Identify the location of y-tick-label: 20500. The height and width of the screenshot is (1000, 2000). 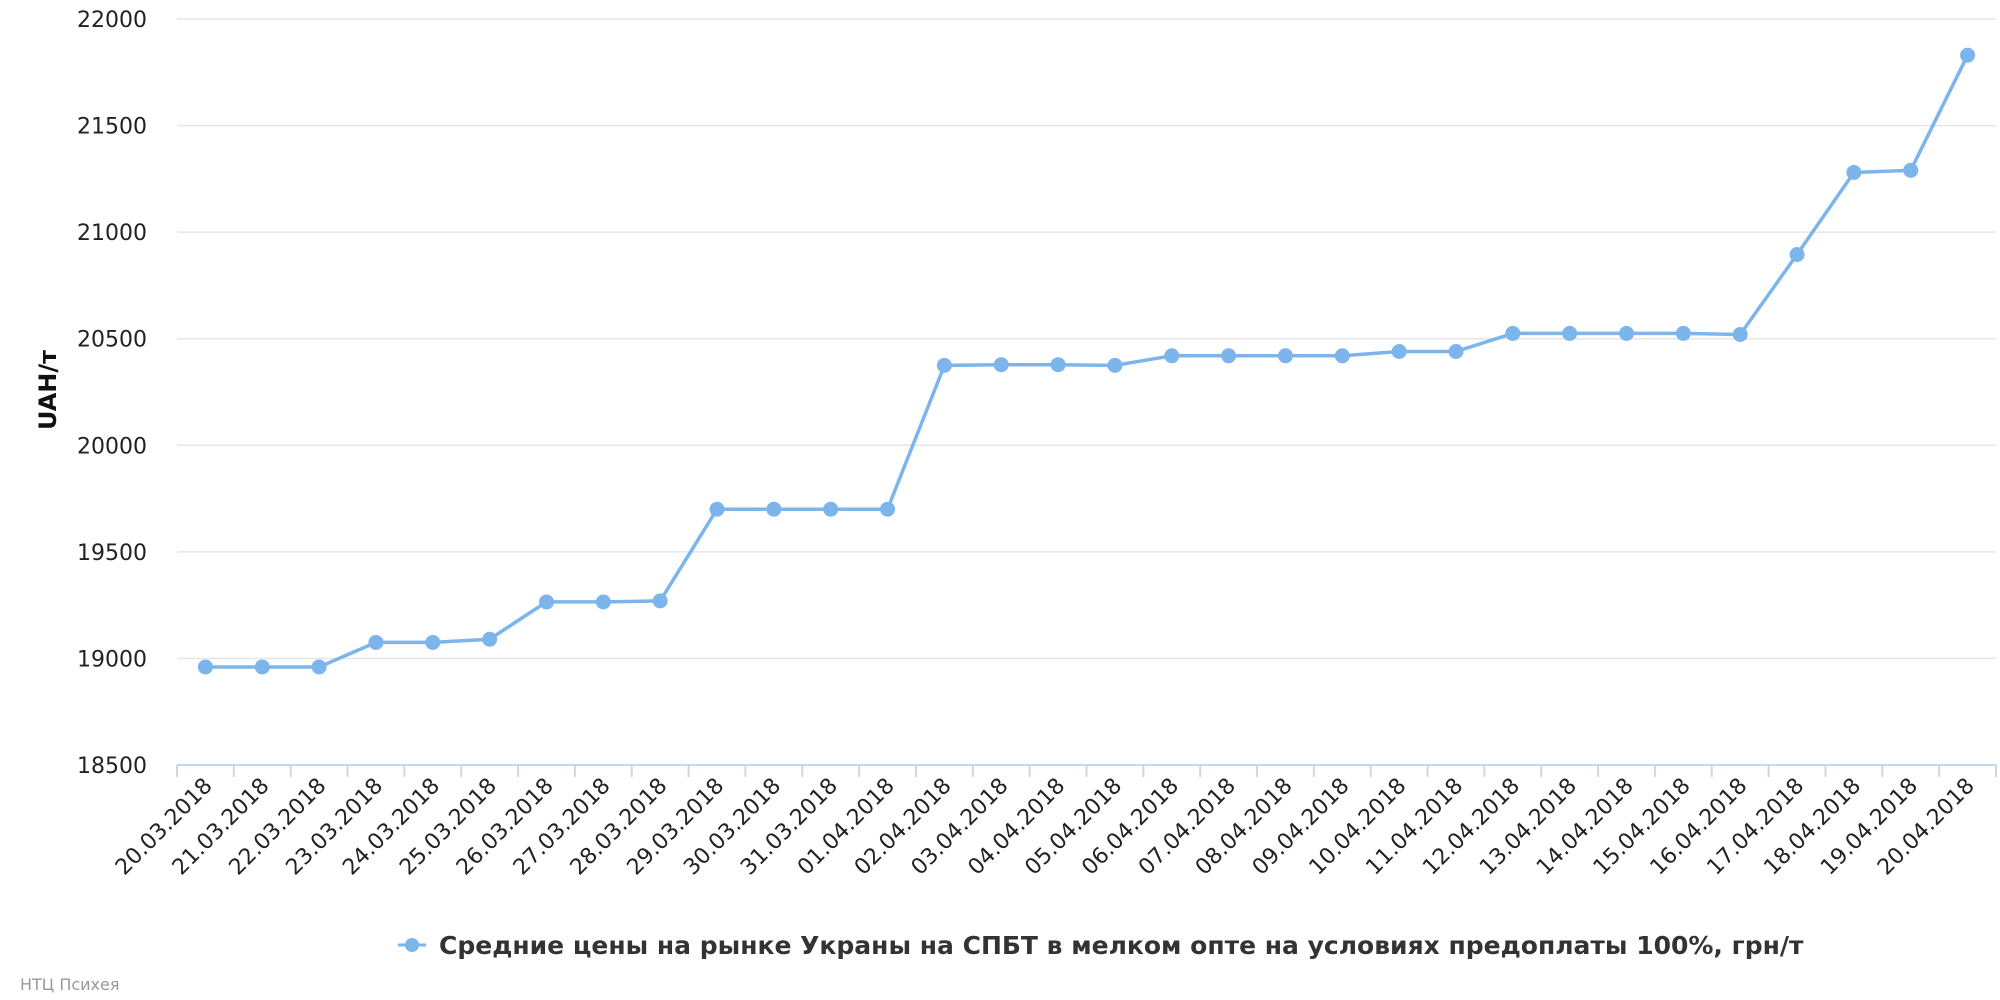
(112, 340).